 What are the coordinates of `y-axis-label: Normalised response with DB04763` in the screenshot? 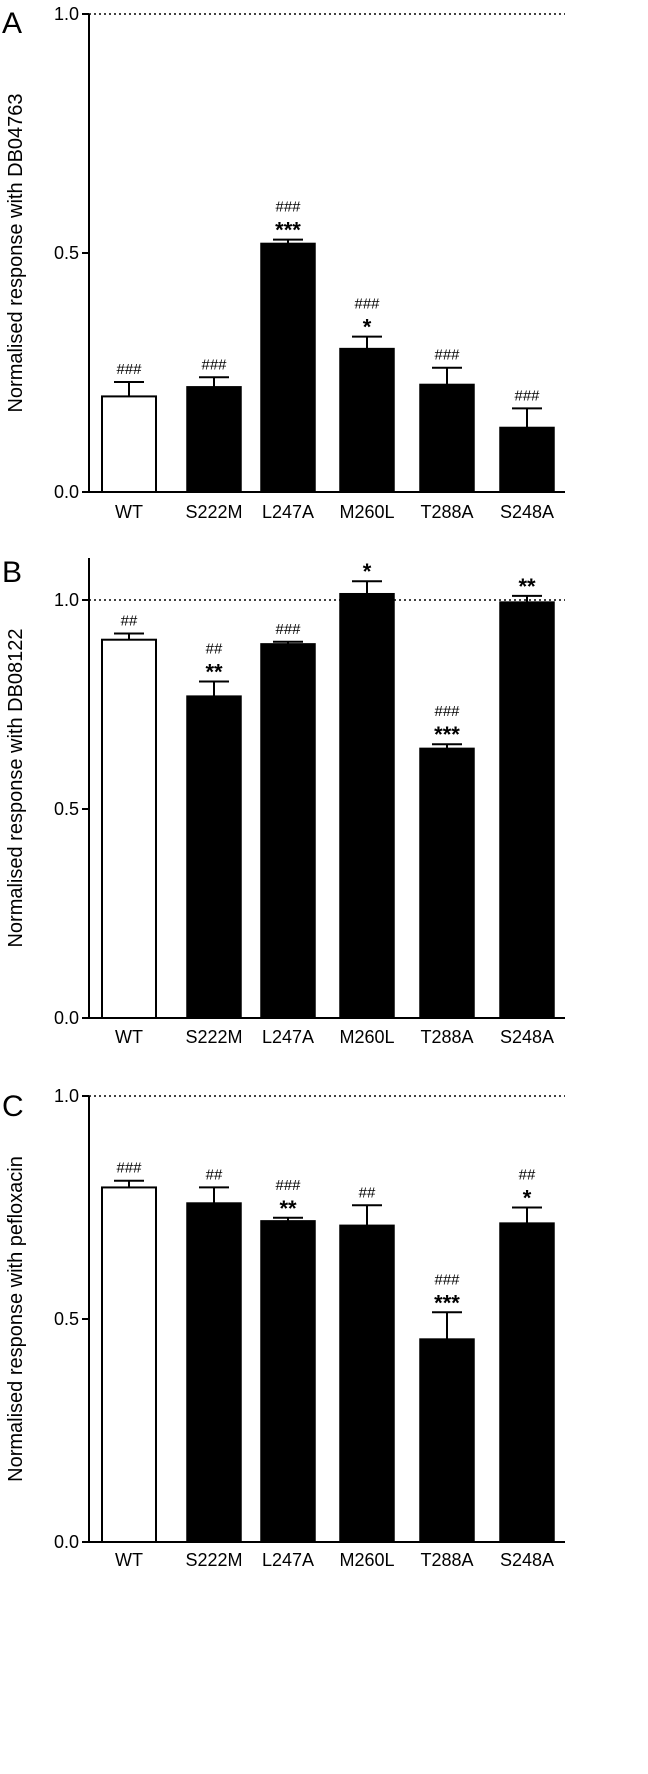 It's located at (16, 252).